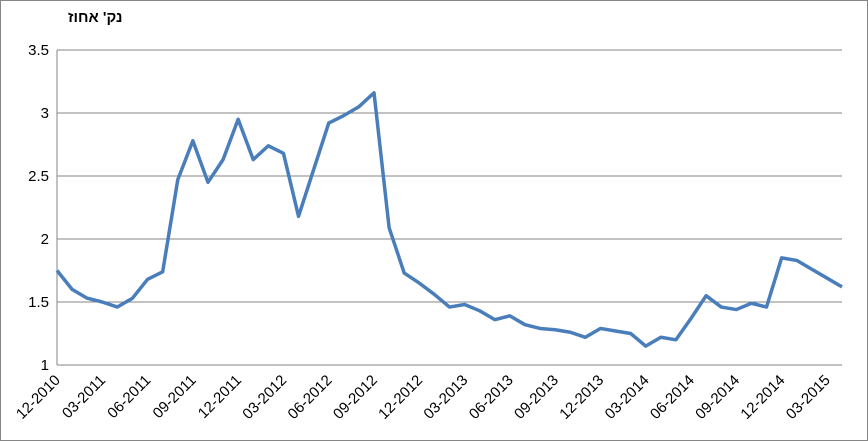 This screenshot has width=868, height=441. What do you see at coordinates (38, 302) in the screenshot?
I see `y-tick-label: 1.5` at bounding box center [38, 302].